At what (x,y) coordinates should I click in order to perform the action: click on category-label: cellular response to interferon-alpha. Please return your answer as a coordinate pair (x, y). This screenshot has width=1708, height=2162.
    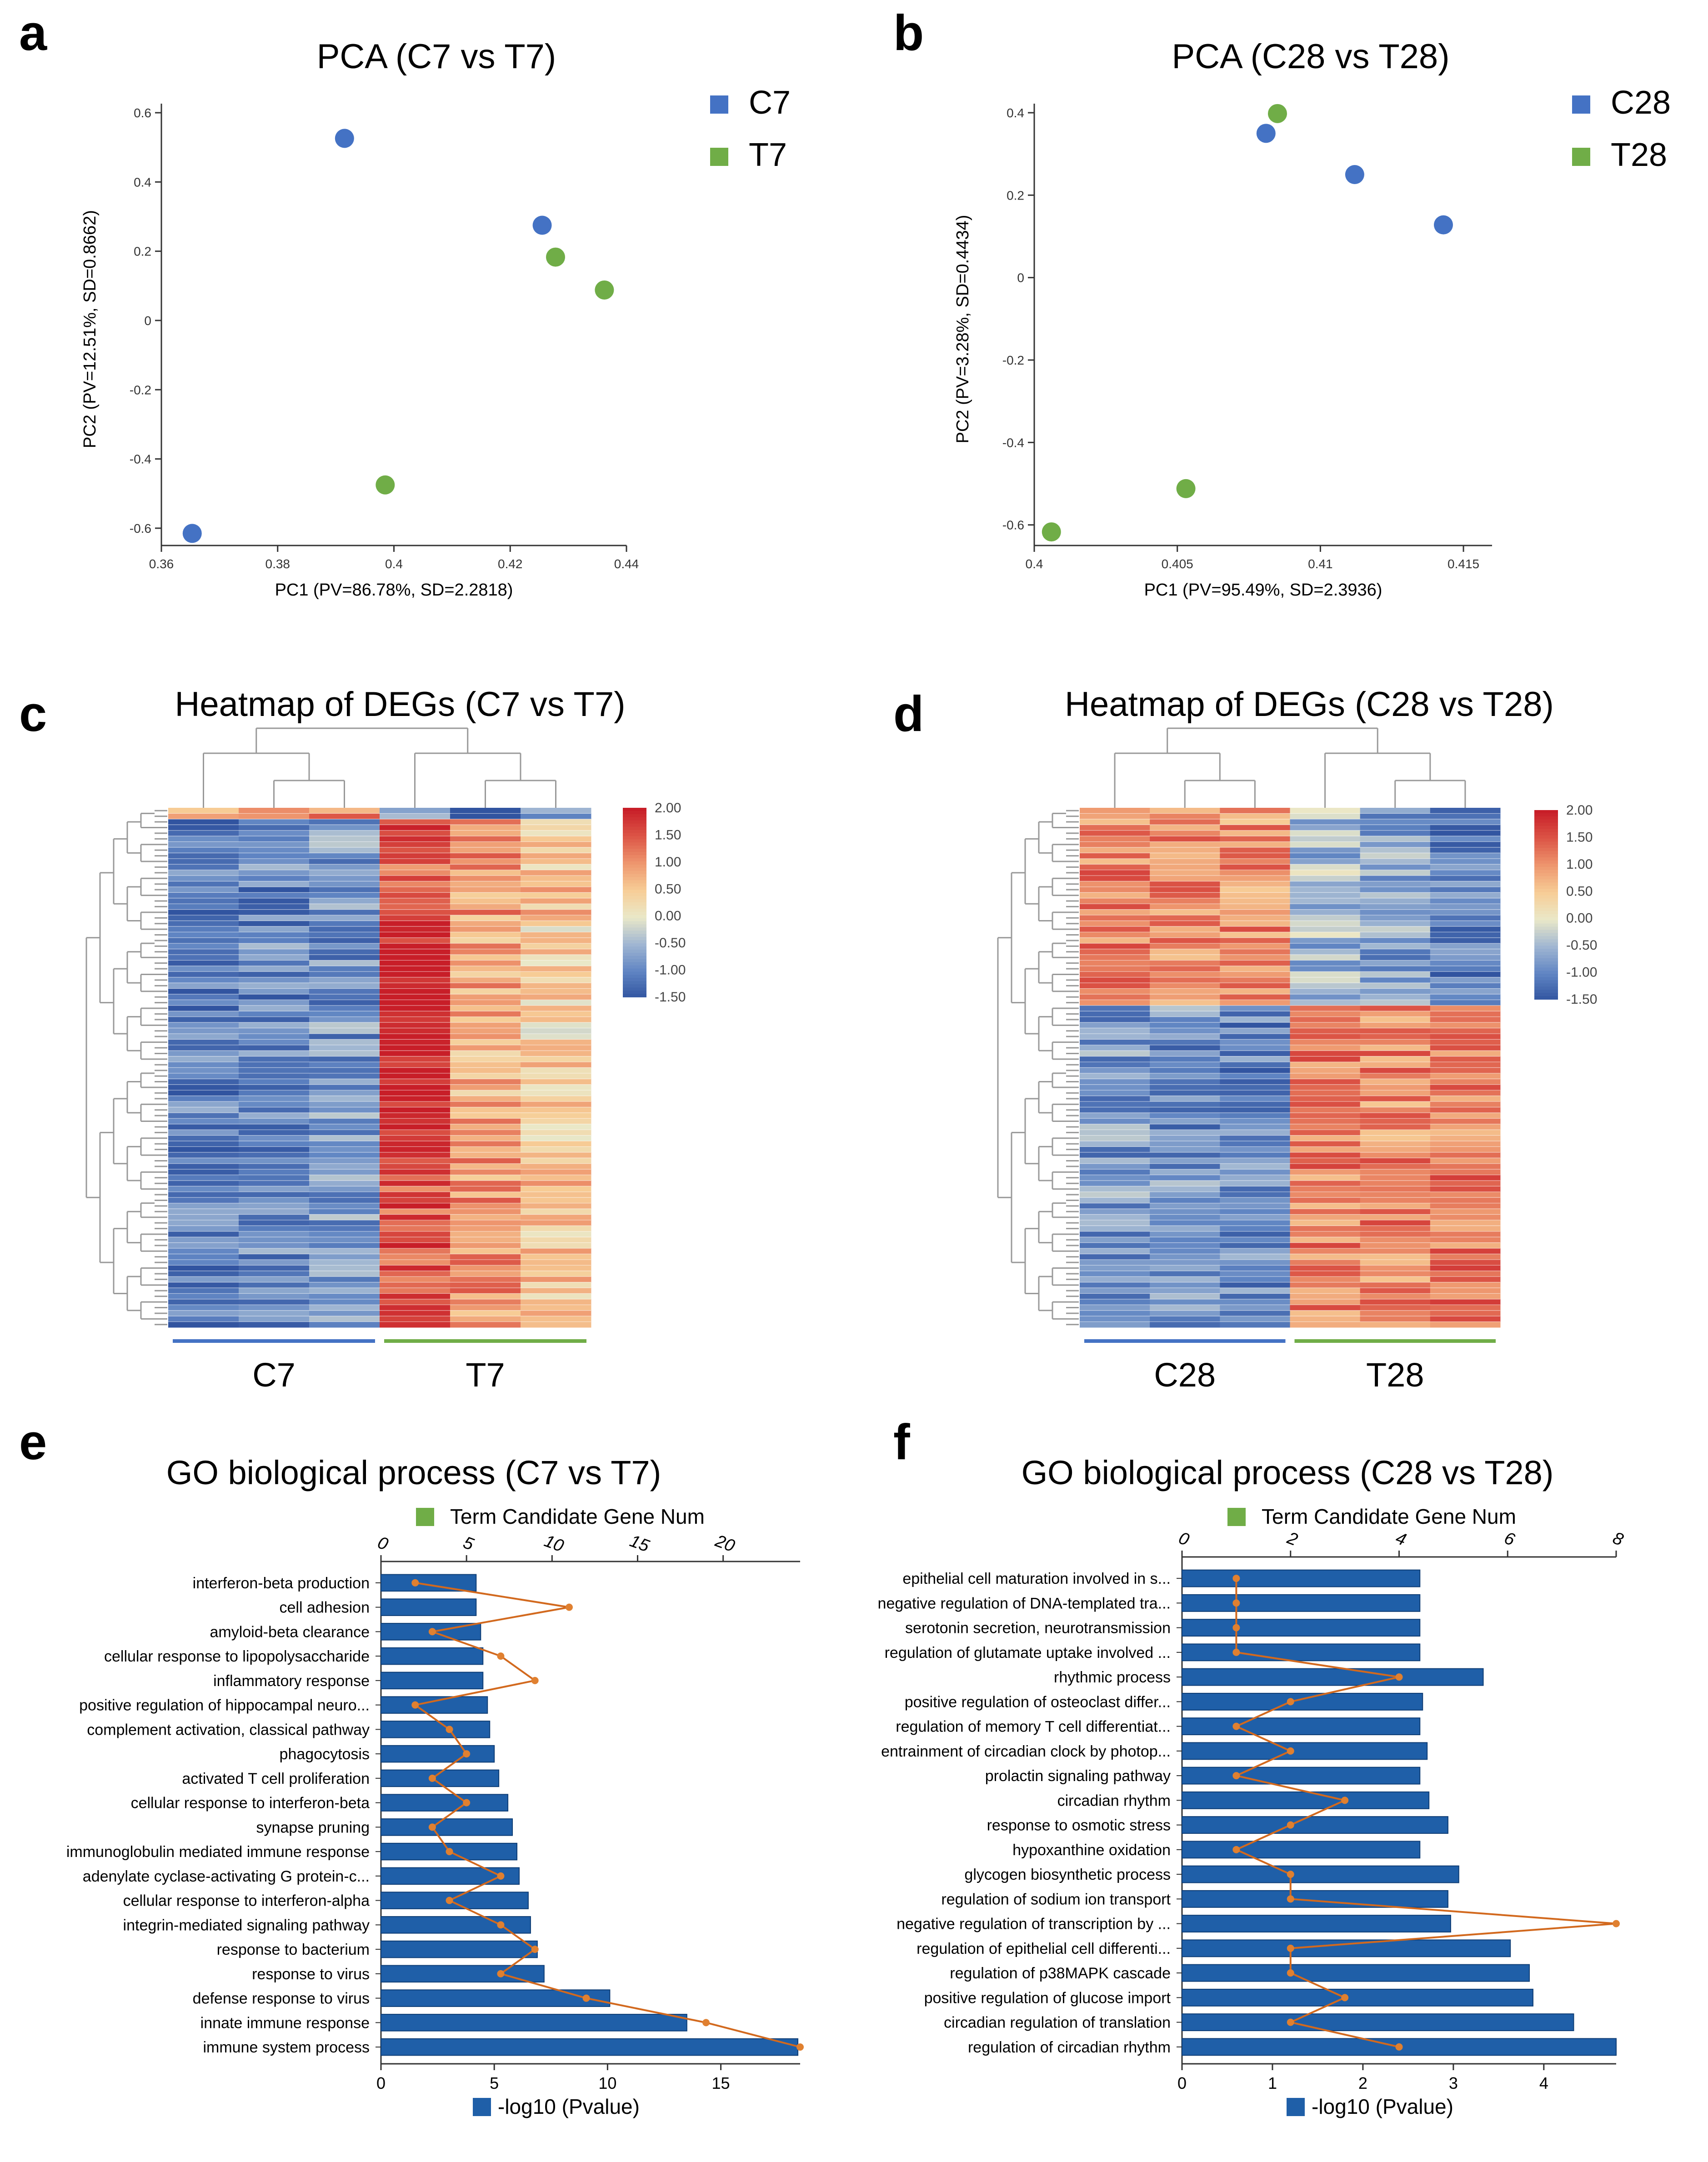
    Looking at the image, I should click on (246, 1901).